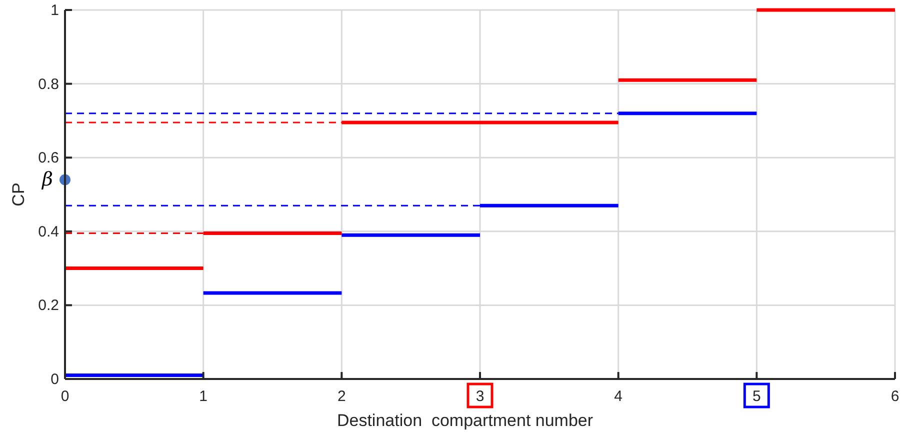  Describe the element at coordinates (48, 84) in the screenshot. I see `y-tick-label: 0.8` at that location.